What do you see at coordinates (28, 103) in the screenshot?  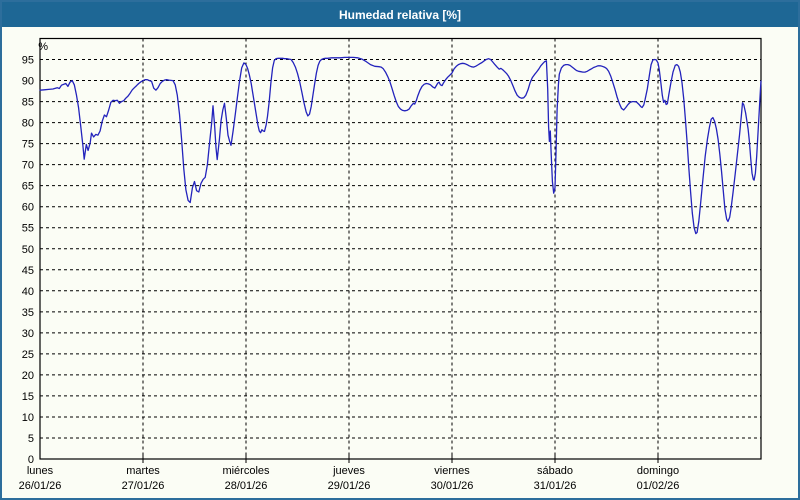 I see `svg-text: 85` at bounding box center [28, 103].